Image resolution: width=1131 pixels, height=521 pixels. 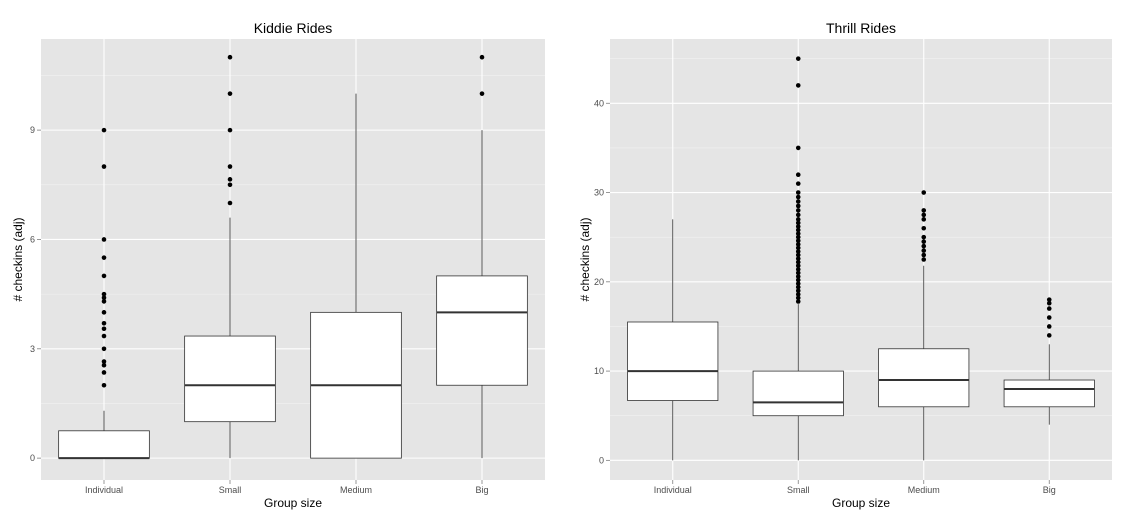 What do you see at coordinates (356, 276) in the screenshot?
I see `box-medium` at bounding box center [356, 276].